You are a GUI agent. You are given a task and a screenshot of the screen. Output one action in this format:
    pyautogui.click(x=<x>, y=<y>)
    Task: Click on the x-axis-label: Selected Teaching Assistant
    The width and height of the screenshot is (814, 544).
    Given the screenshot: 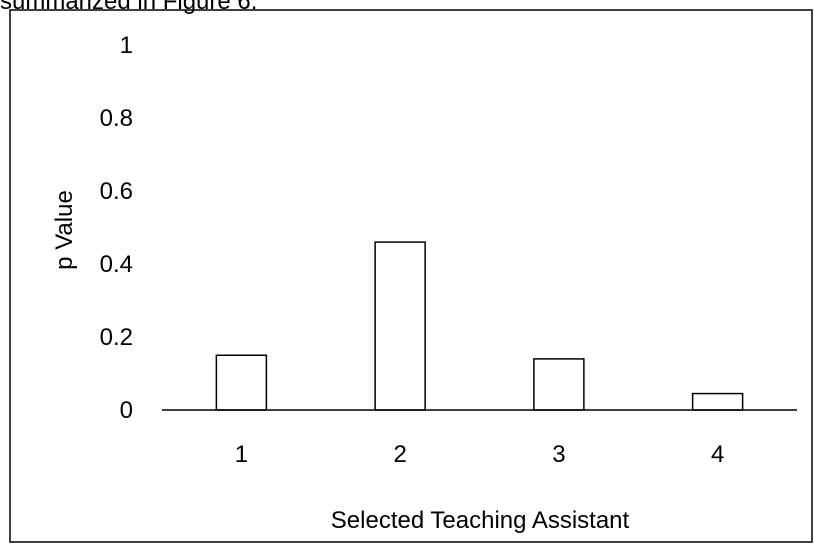 What is the action you would take?
    pyautogui.click(x=480, y=520)
    